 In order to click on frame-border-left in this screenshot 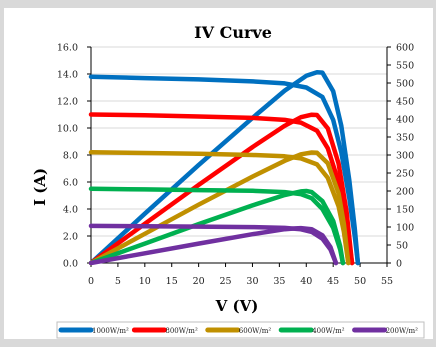, I will do `click(2, 173)`.